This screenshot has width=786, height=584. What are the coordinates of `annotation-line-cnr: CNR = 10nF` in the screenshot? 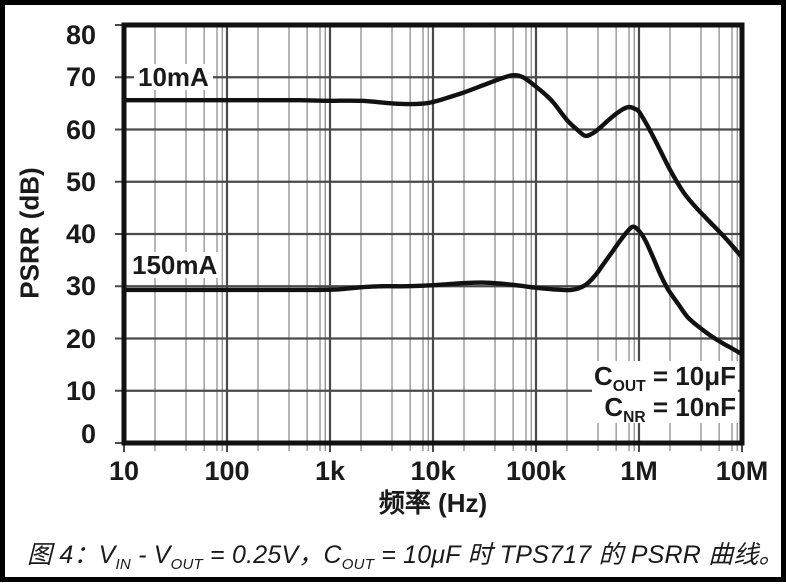 It's located at (670, 409).